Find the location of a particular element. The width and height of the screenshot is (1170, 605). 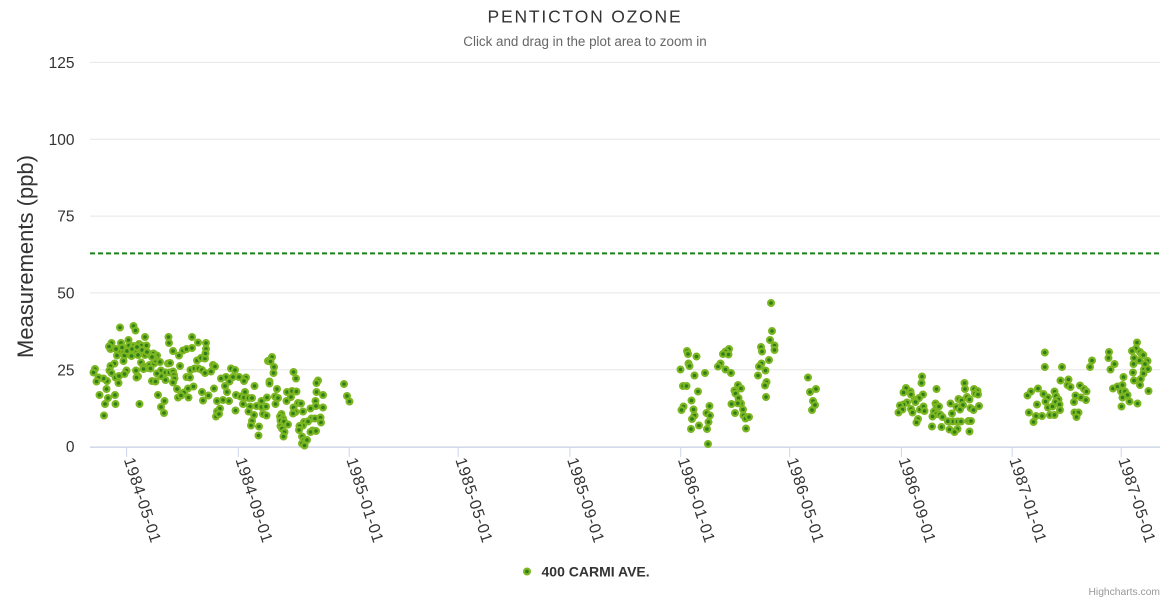

svg-text: 50 is located at coordinates (66, 294).